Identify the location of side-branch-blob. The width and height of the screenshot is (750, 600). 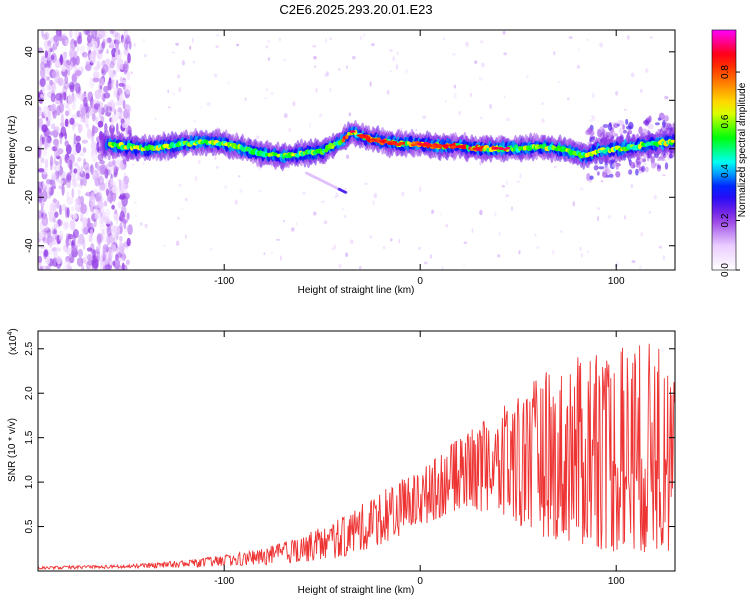
(346, 192).